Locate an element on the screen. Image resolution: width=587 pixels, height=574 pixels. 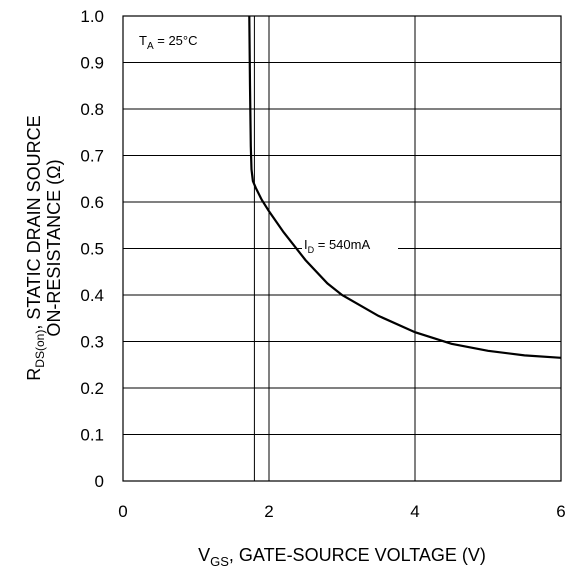
y-tick-label: 0.8 is located at coordinates (92, 109).